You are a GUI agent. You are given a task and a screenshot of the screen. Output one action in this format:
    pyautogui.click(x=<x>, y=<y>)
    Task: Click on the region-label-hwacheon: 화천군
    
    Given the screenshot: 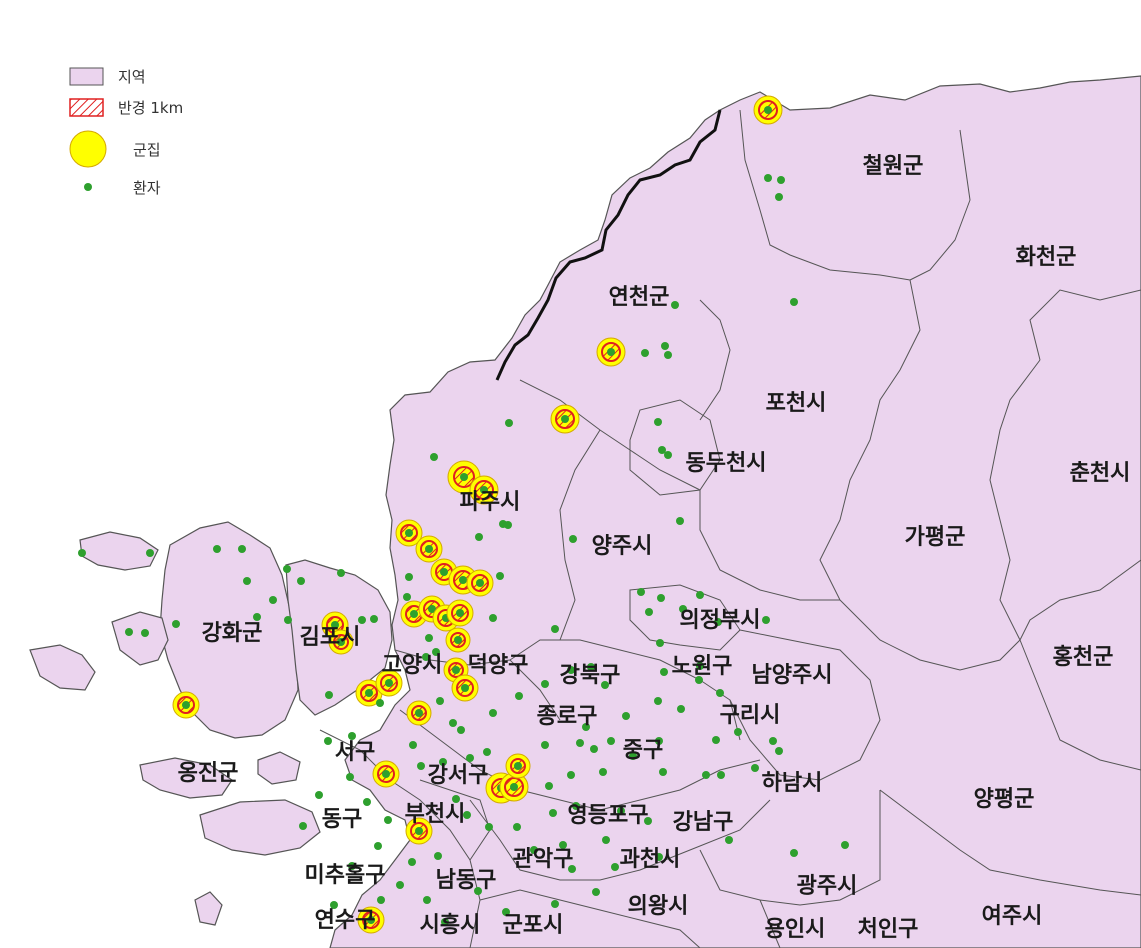 What is the action you would take?
    pyautogui.click(x=1046, y=257)
    